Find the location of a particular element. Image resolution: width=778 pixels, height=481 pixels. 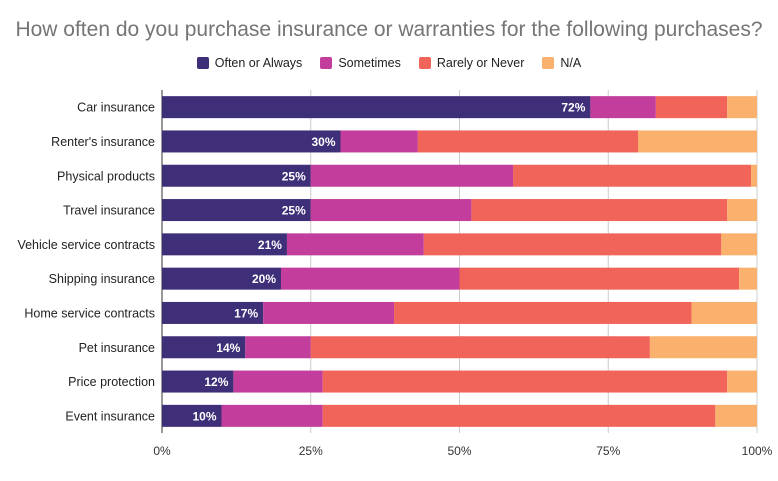

category-label: Car insurance is located at coordinates (116, 108).